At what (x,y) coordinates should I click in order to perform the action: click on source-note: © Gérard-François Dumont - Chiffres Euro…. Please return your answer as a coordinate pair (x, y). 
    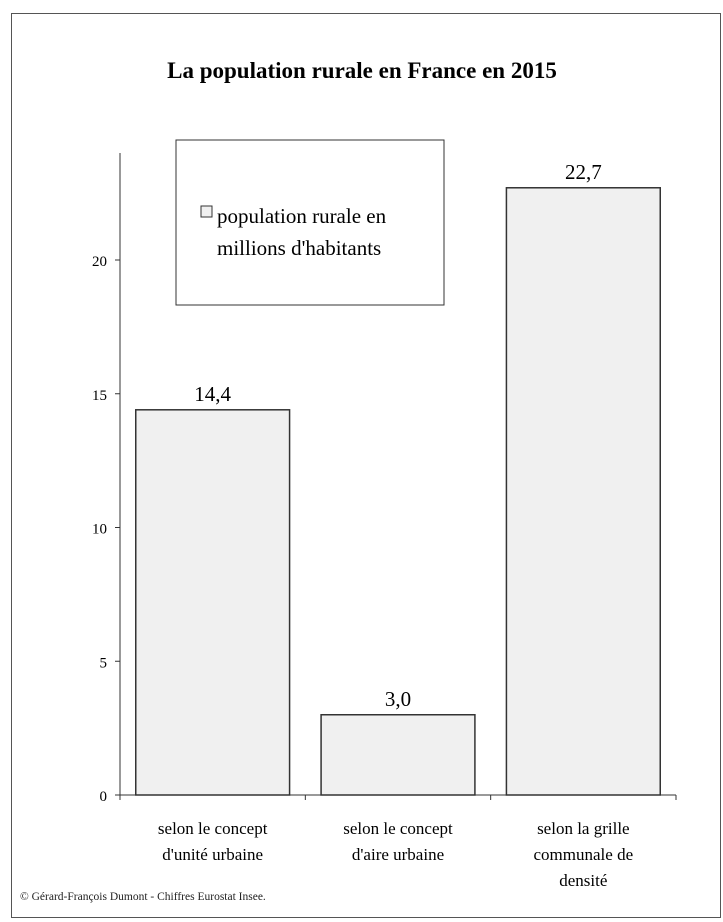
    Looking at the image, I should click on (143, 897).